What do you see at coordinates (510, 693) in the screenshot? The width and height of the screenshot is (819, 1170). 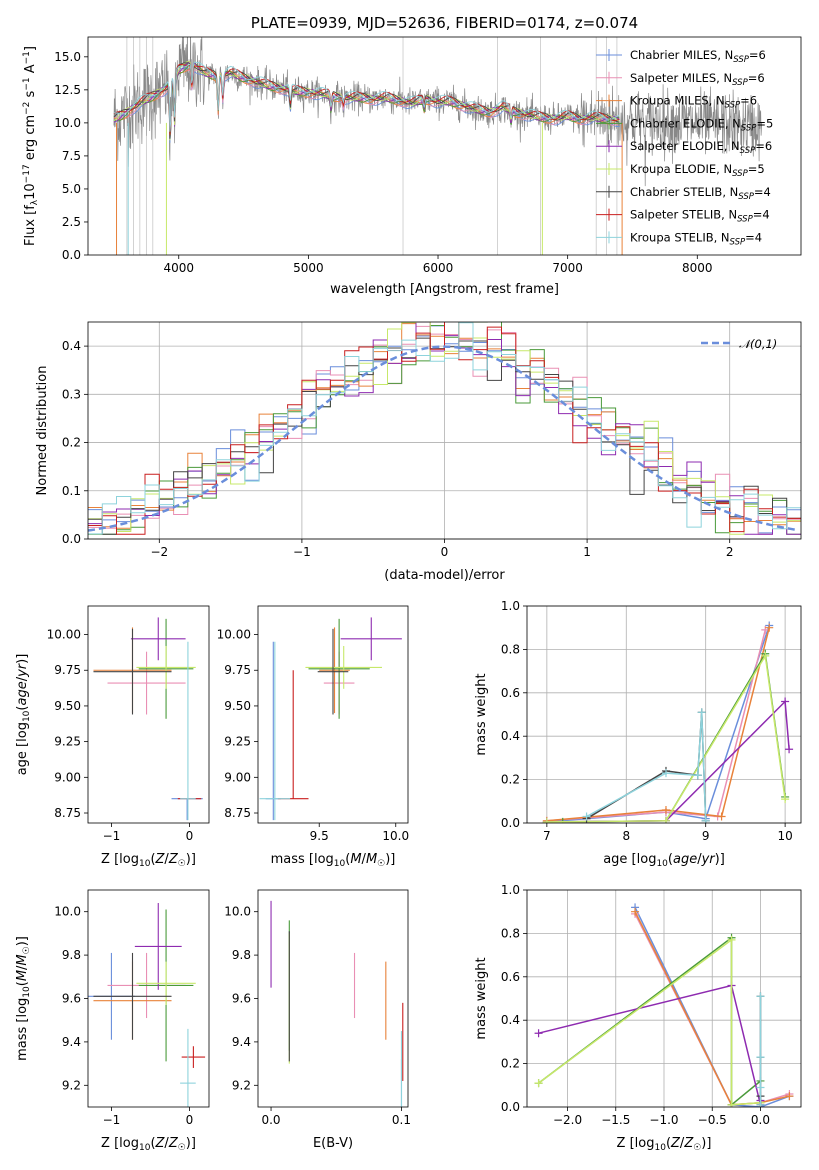 I see `weight-vs-age-ytick-label: 0.6` at bounding box center [510, 693].